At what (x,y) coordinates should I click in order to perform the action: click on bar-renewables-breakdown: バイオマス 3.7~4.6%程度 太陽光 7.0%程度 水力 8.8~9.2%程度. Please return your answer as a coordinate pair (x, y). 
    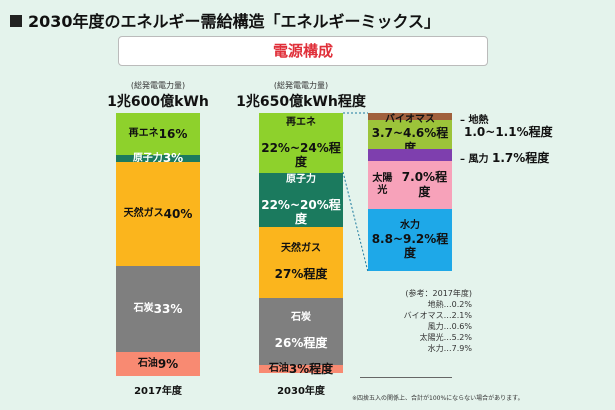
    Looking at the image, I should click on (410, 192).